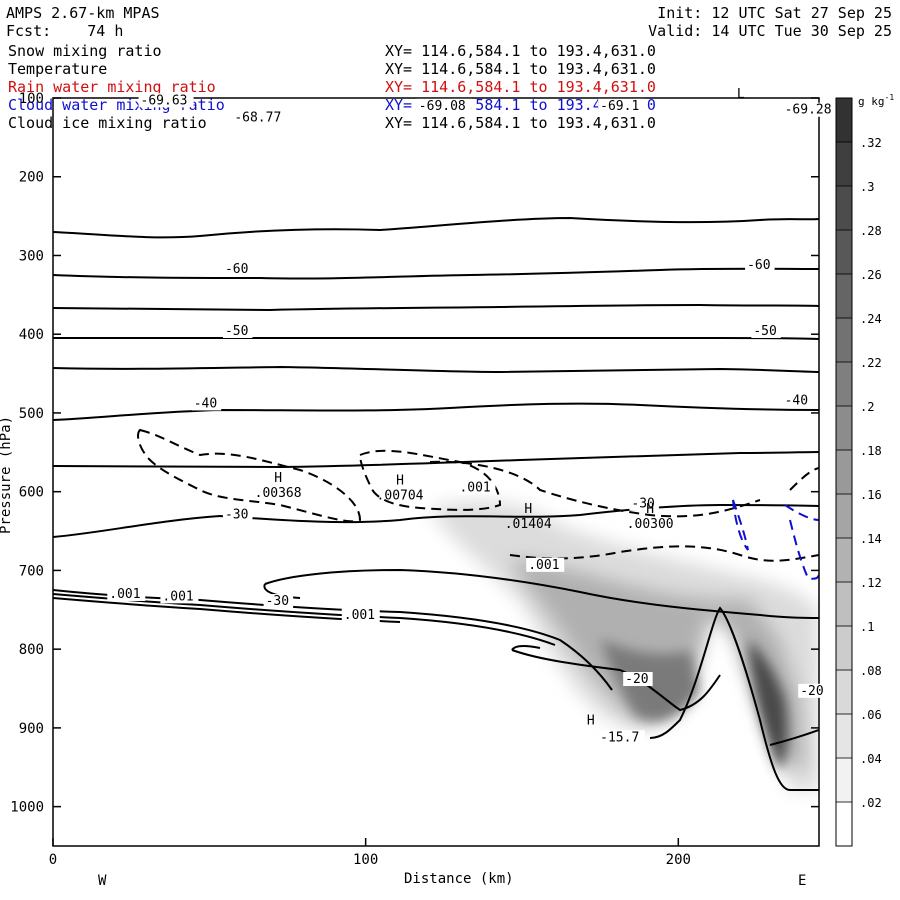  I want to click on cloud-water-contours, so click(775, 539).